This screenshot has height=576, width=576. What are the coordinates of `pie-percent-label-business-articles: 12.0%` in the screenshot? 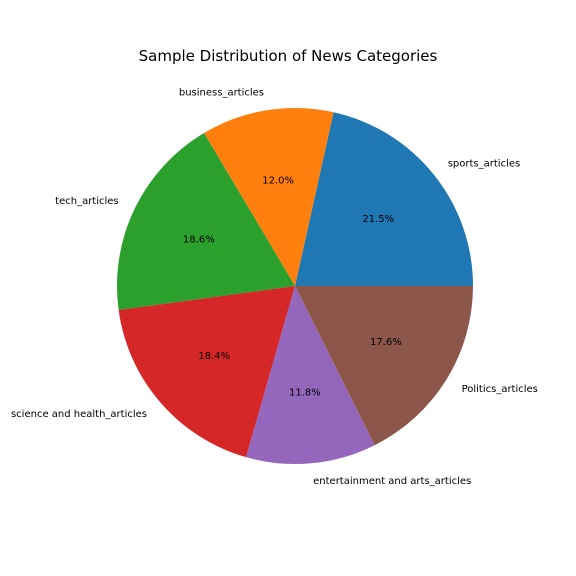 It's located at (278, 181).